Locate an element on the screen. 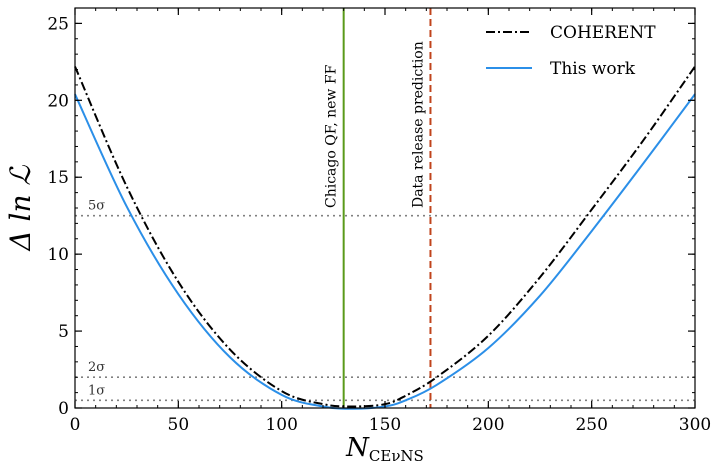 The image size is (712, 463). legend-label-2: This work is located at coordinates (593, 69).